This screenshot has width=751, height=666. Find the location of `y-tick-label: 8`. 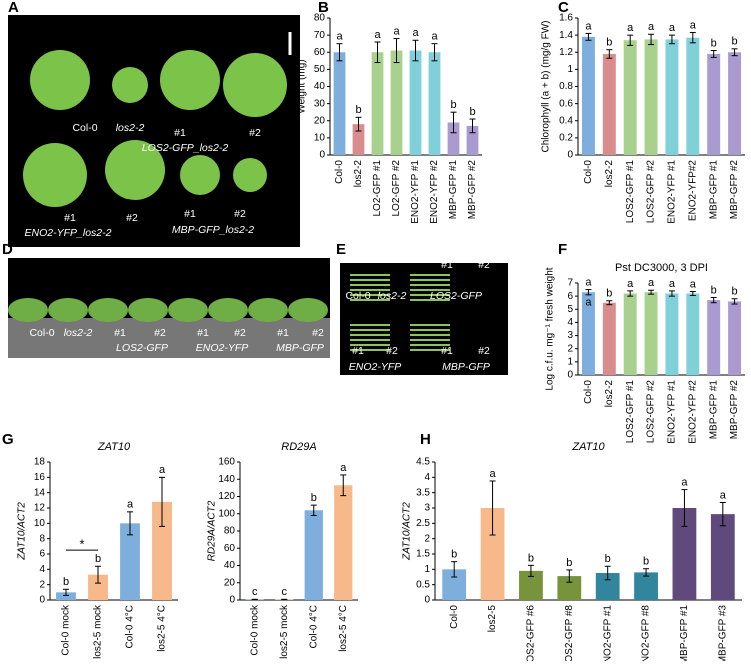

y-tick-label: 8 is located at coordinates (42, 538).